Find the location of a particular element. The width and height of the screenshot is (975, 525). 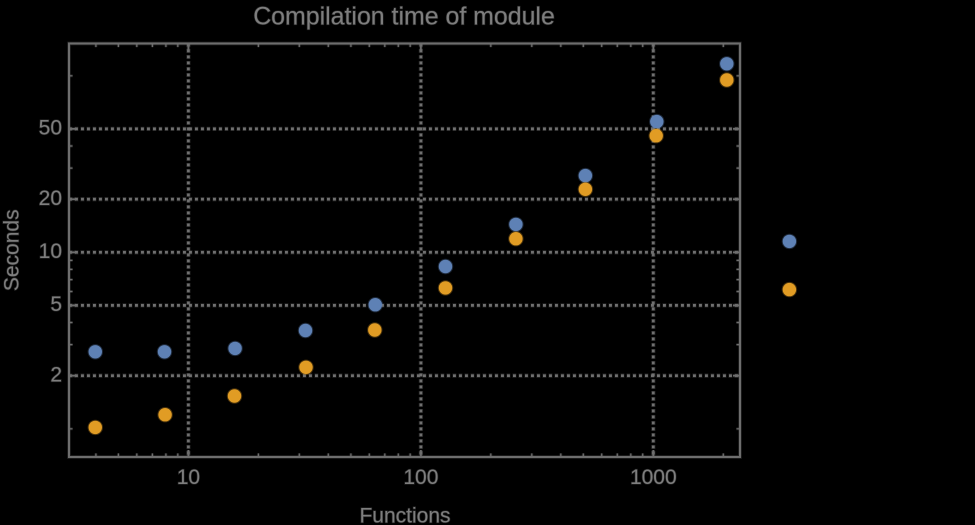

svg-text: 5 is located at coordinates (56, 304).